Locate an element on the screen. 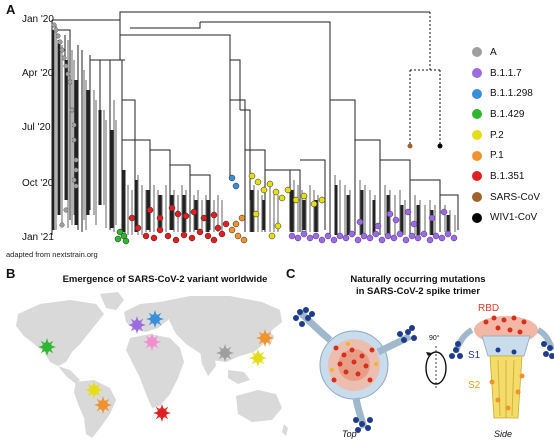 The image size is (554, 442). marker-pink is located at coordinates (152, 342).